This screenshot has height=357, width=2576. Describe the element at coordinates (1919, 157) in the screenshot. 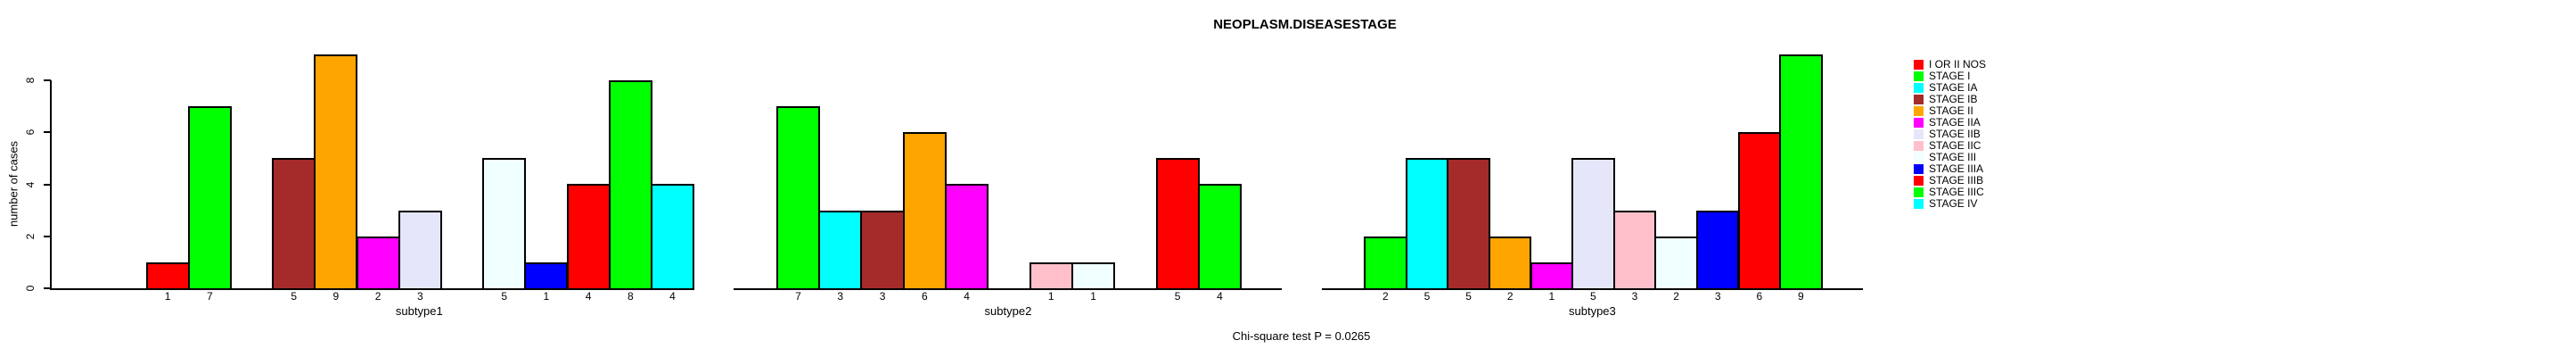

I see `legend-swatch-stage-iii` at that location.